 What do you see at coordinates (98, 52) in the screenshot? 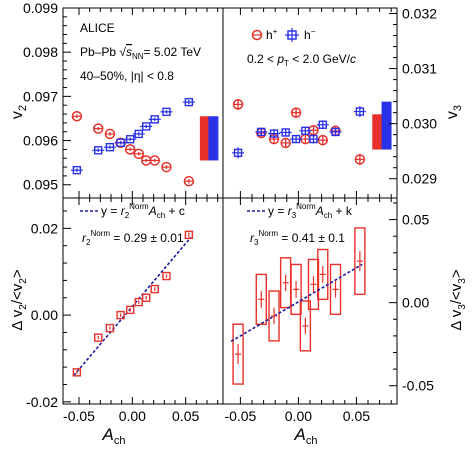
I see `system-prefix: Pb–Pb` at bounding box center [98, 52].